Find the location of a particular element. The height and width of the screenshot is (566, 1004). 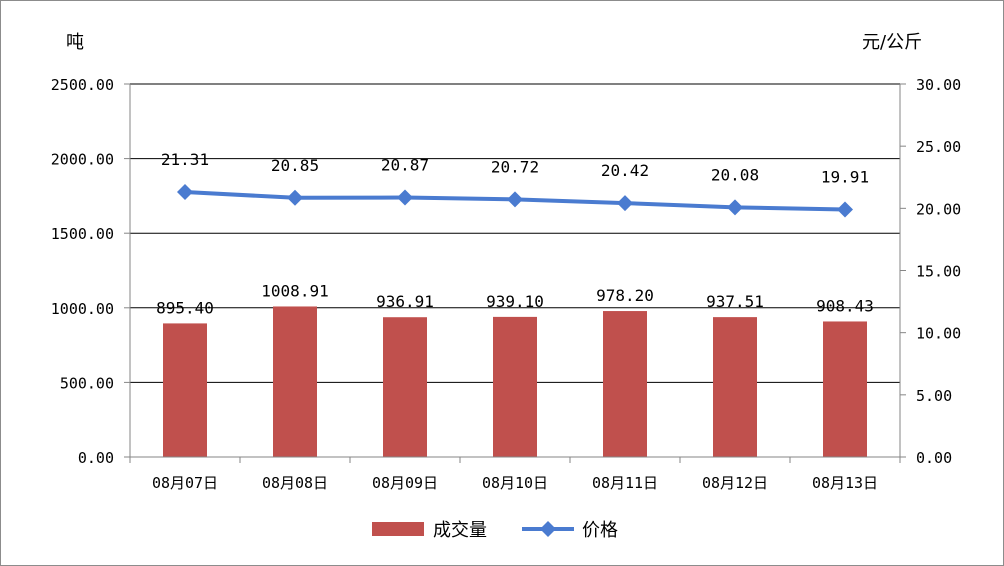

bar-value-label: 937.51 is located at coordinates (735, 301).